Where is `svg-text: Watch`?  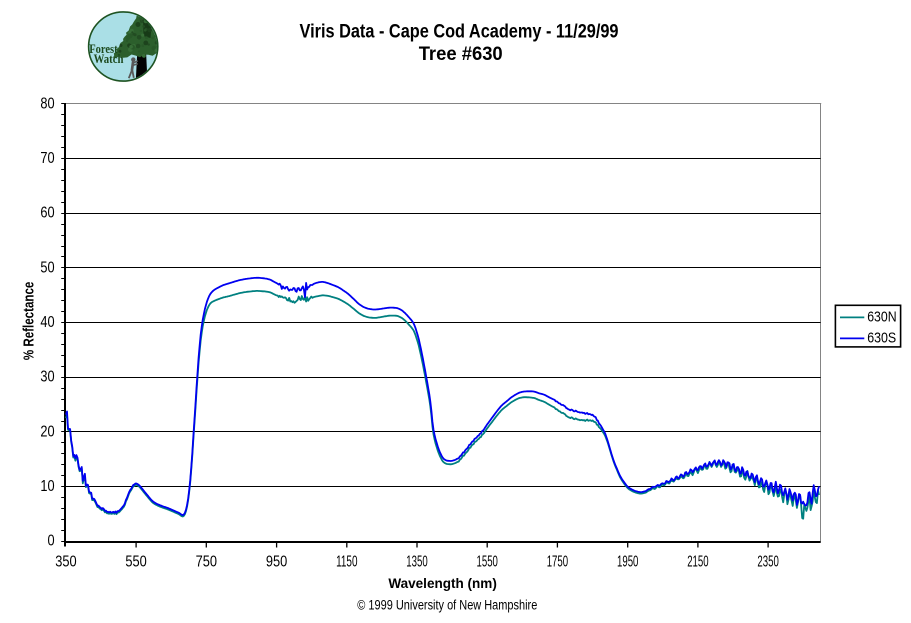 svg-text: Watch is located at coordinates (109, 59).